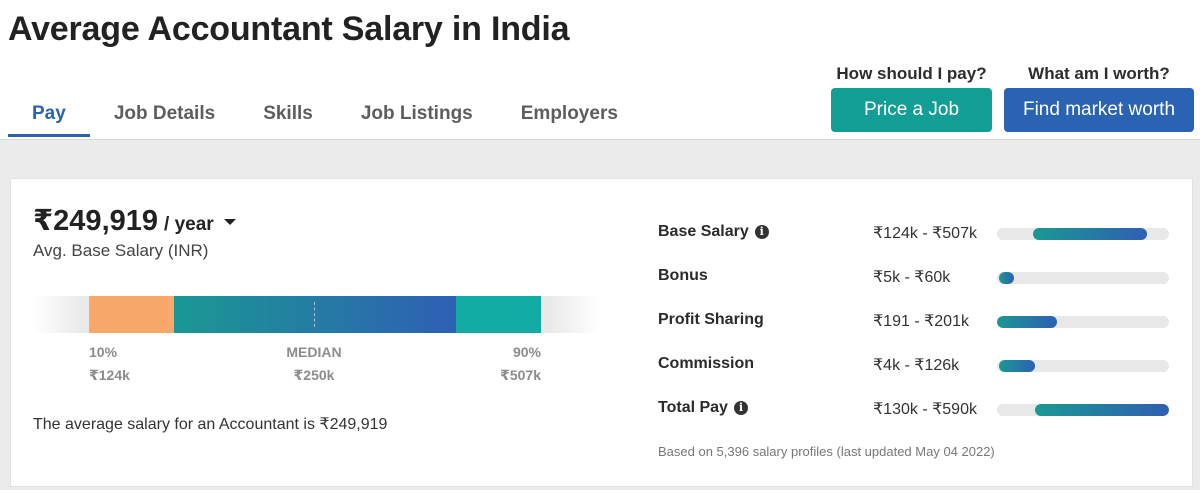 The image size is (1200, 490). Describe the element at coordinates (911, 73) in the screenshot. I see `price-question: How should I pay?` at that location.